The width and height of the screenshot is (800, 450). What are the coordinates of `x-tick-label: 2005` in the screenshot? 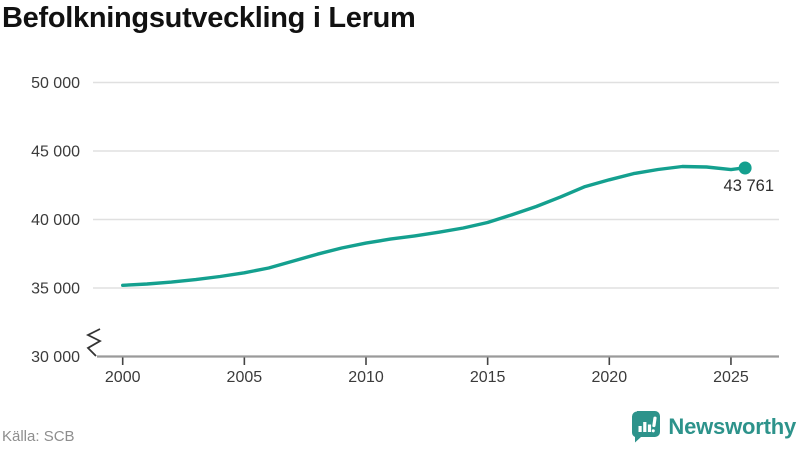 It's located at (245, 377).